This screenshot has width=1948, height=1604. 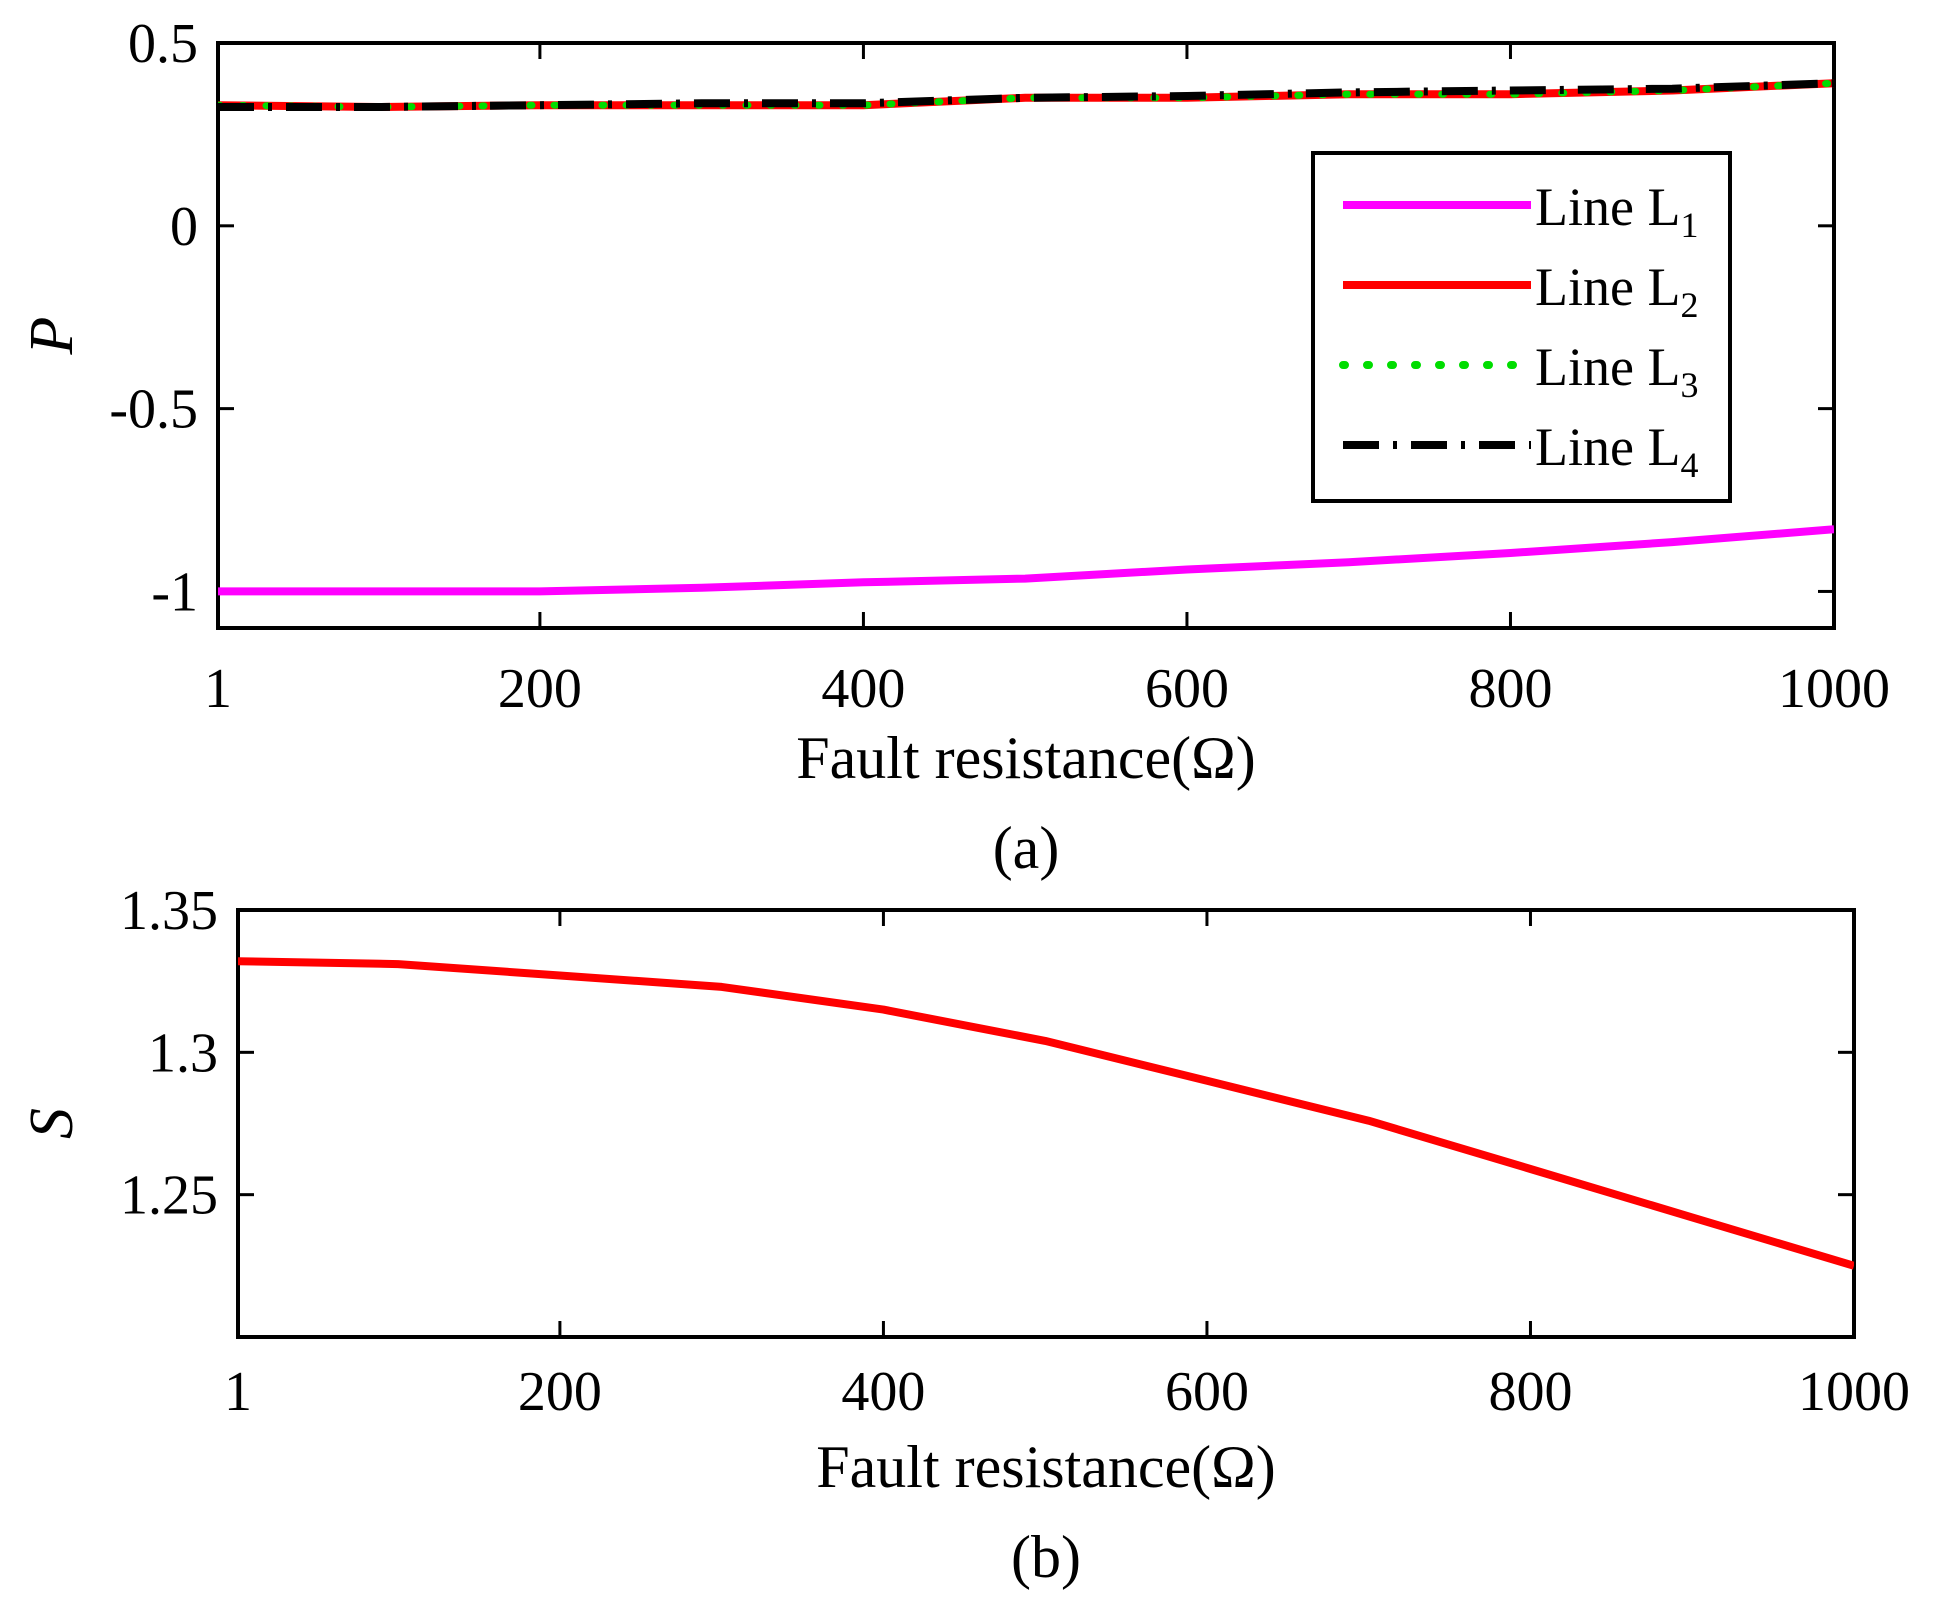 What do you see at coordinates (1046, 1557) in the screenshot?
I see `chart-caption: (b)` at bounding box center [1046, 1557].